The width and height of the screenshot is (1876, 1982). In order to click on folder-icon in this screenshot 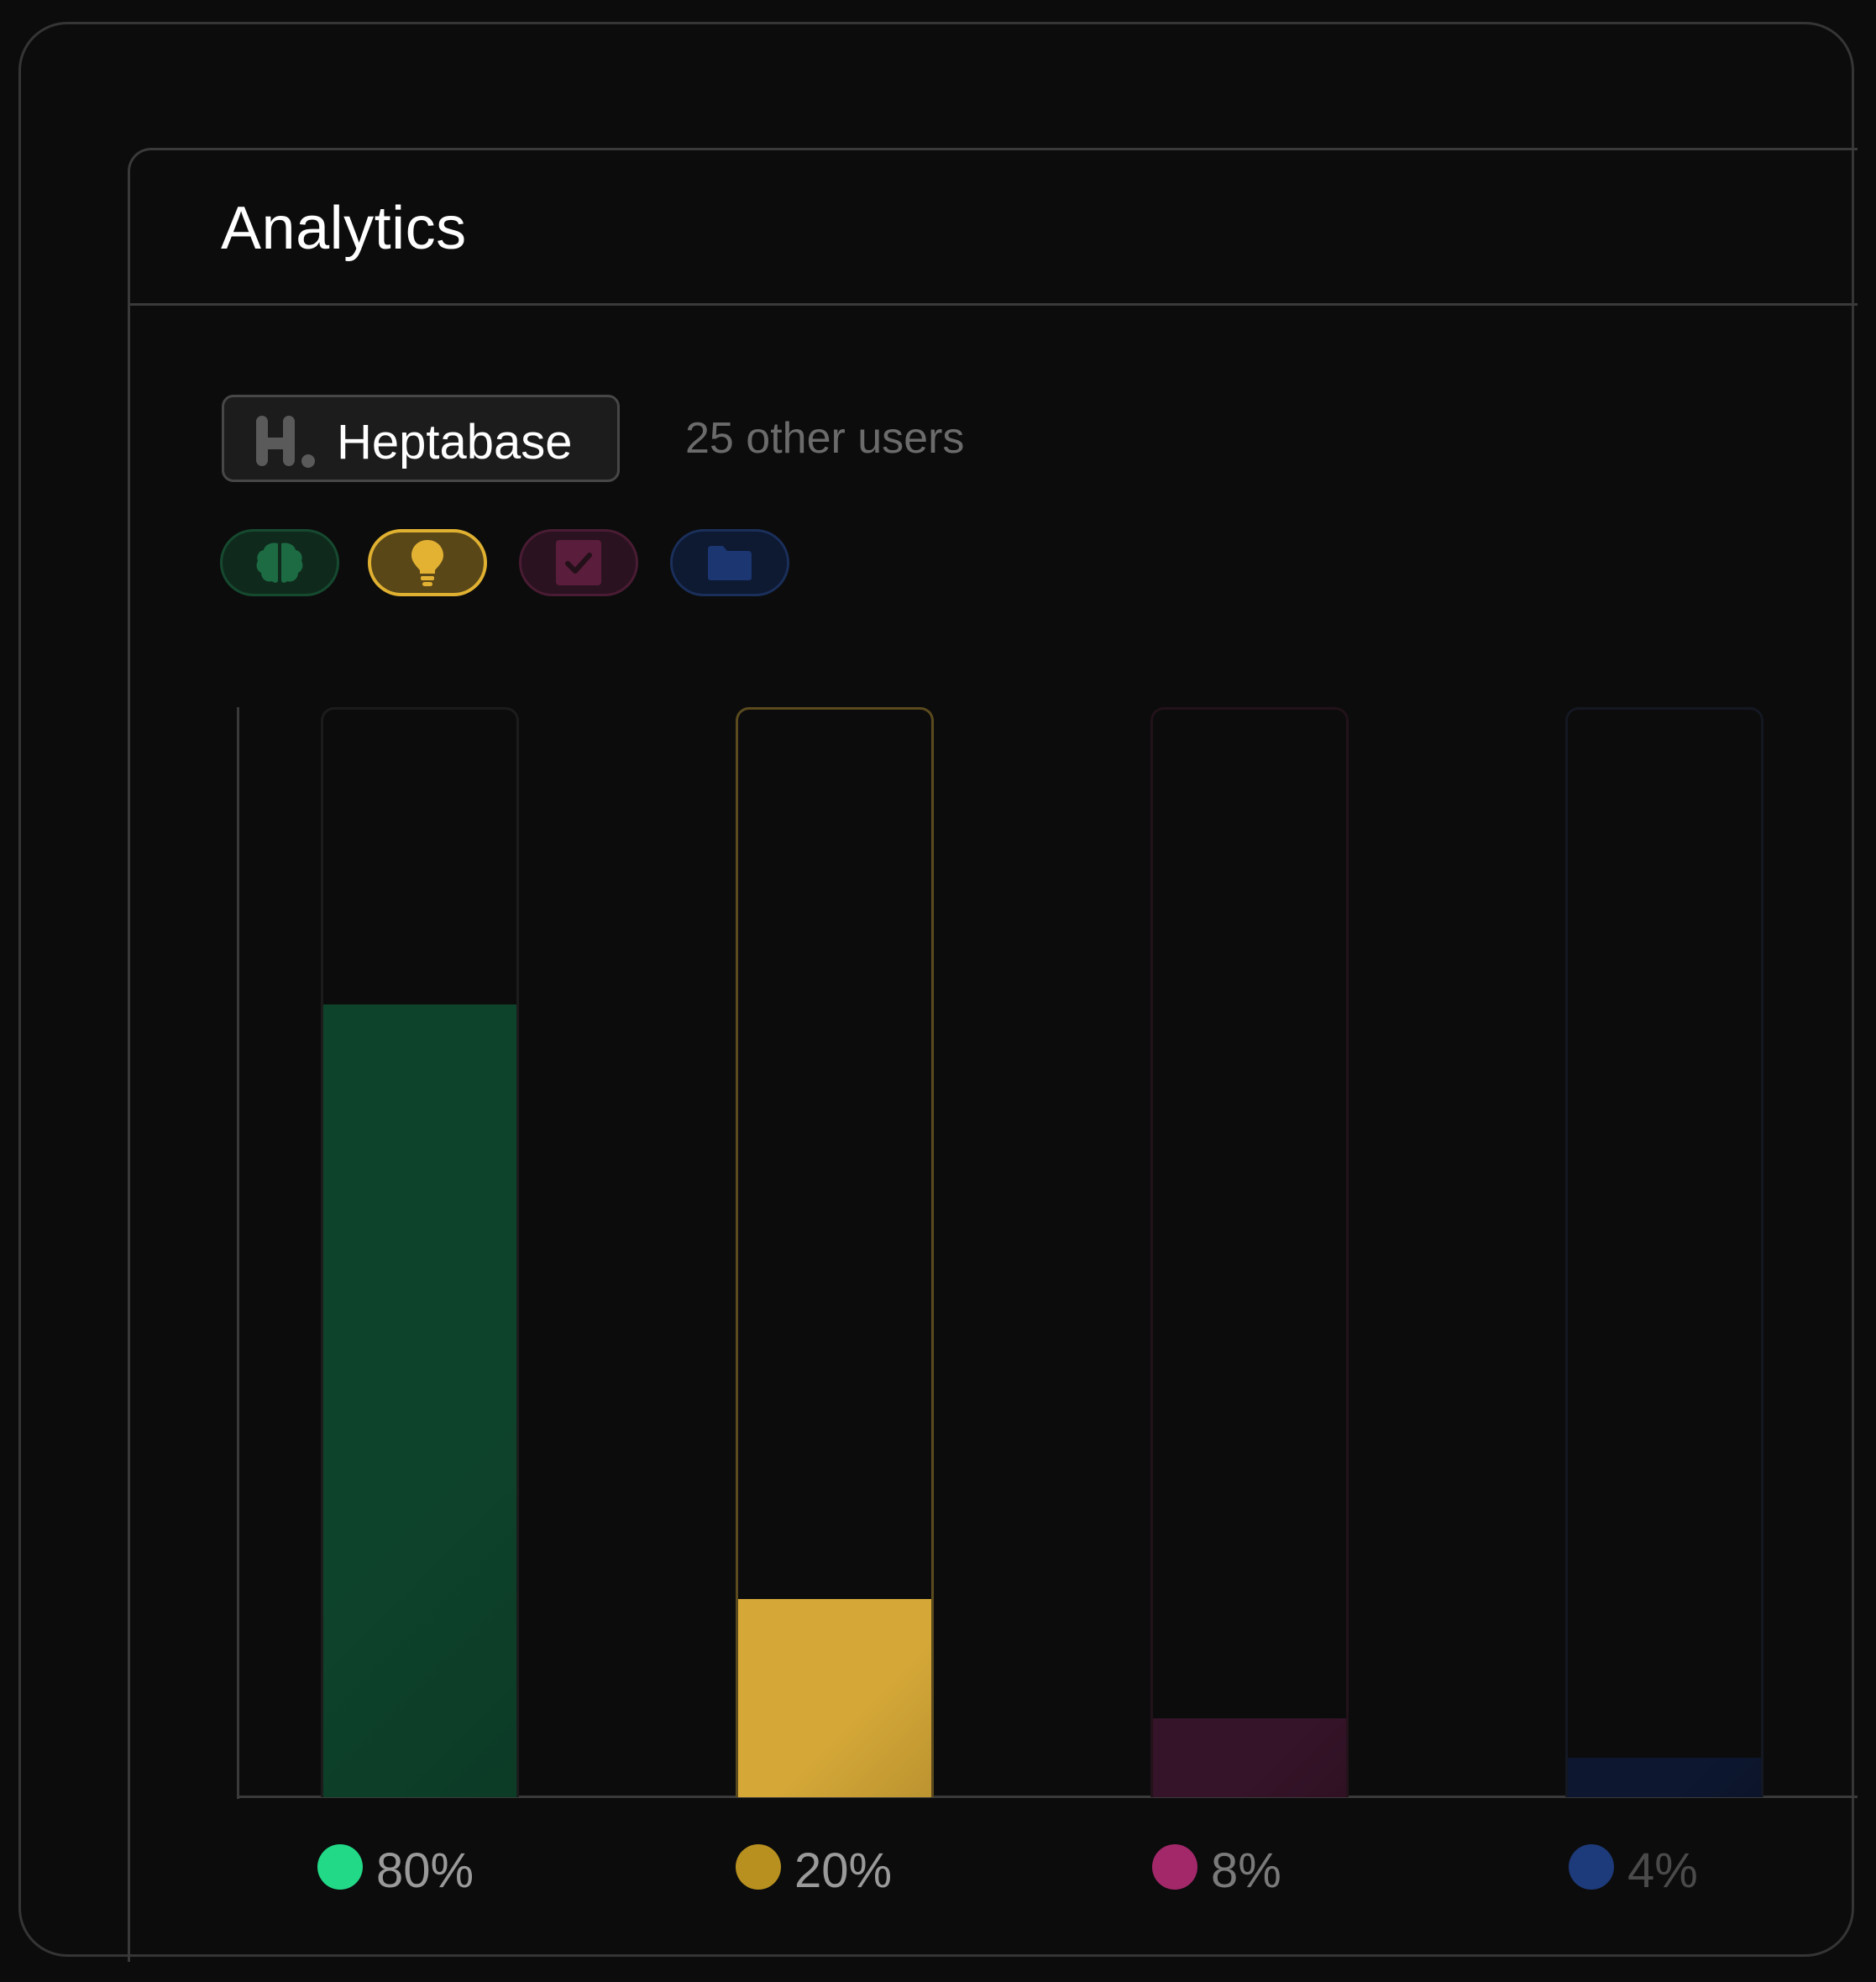, I will do `click(730, 563)`.